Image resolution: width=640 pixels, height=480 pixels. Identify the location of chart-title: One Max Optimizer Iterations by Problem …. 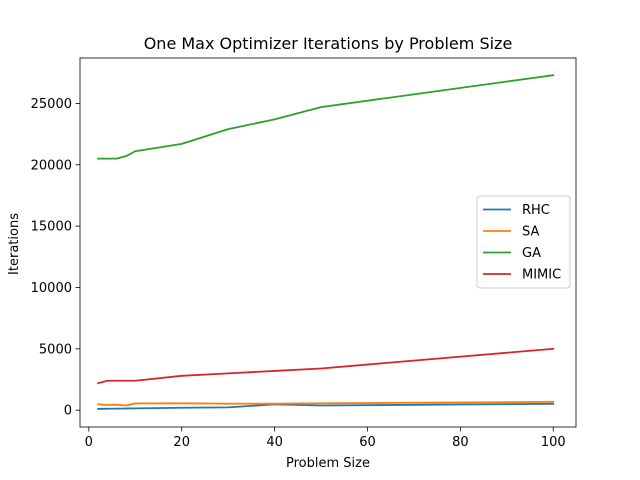
(328, 43).